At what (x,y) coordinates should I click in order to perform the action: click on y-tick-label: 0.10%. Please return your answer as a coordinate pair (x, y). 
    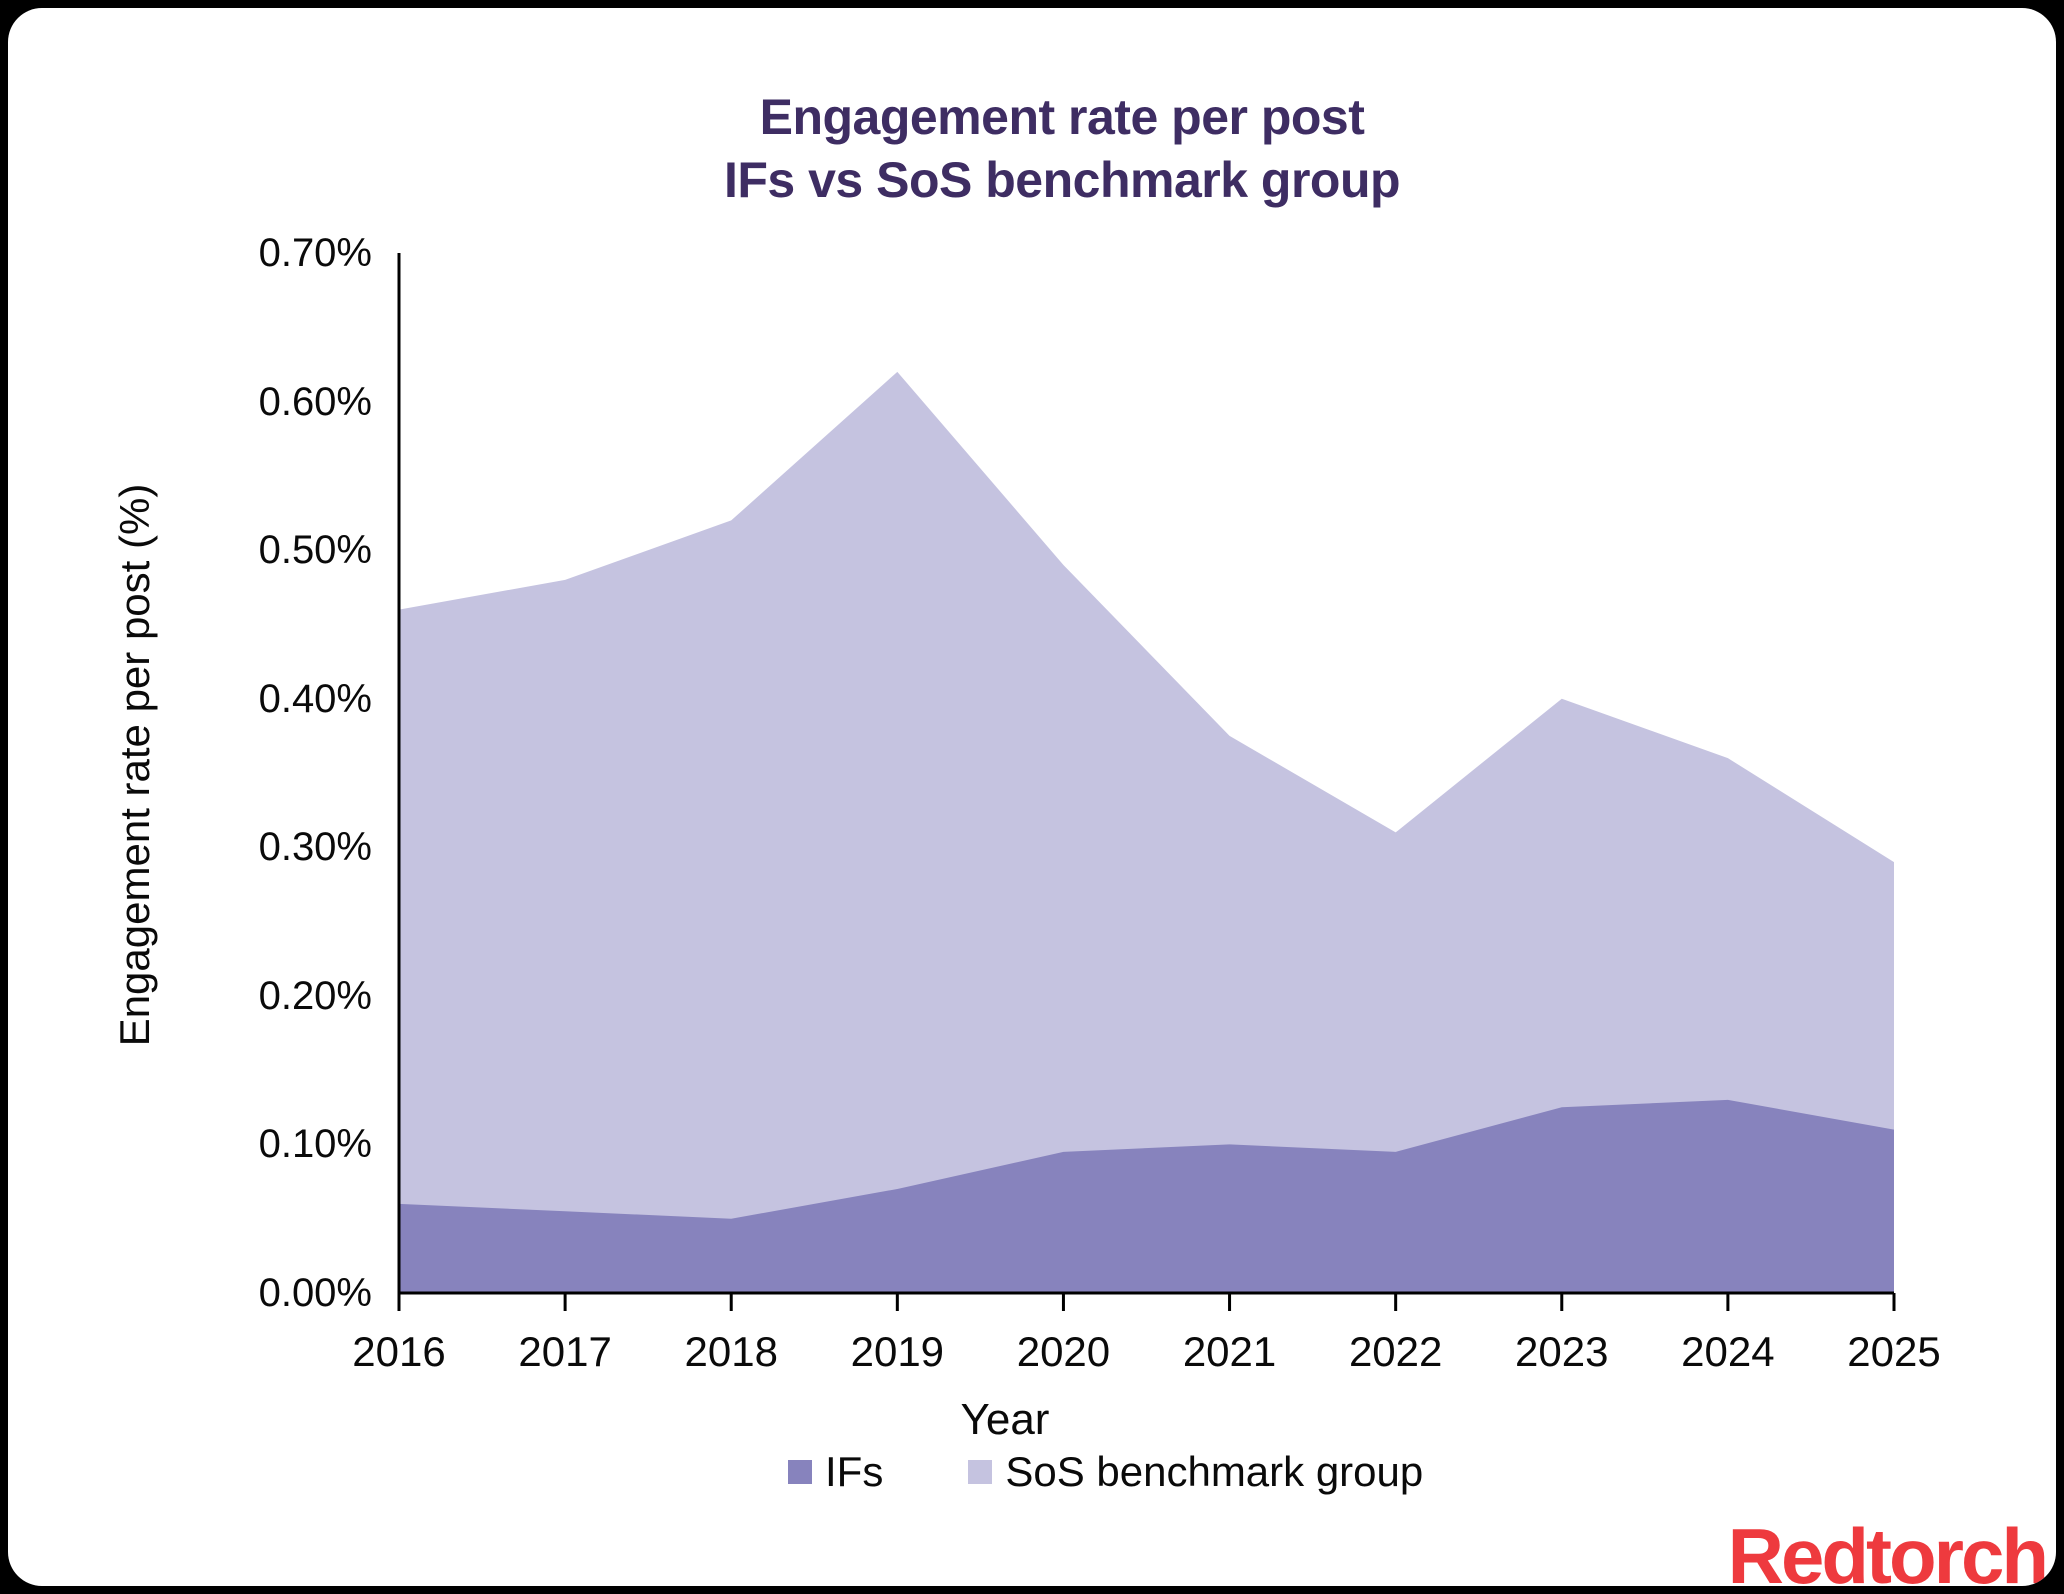
    Looking at the image, I should click on (315, 1144).